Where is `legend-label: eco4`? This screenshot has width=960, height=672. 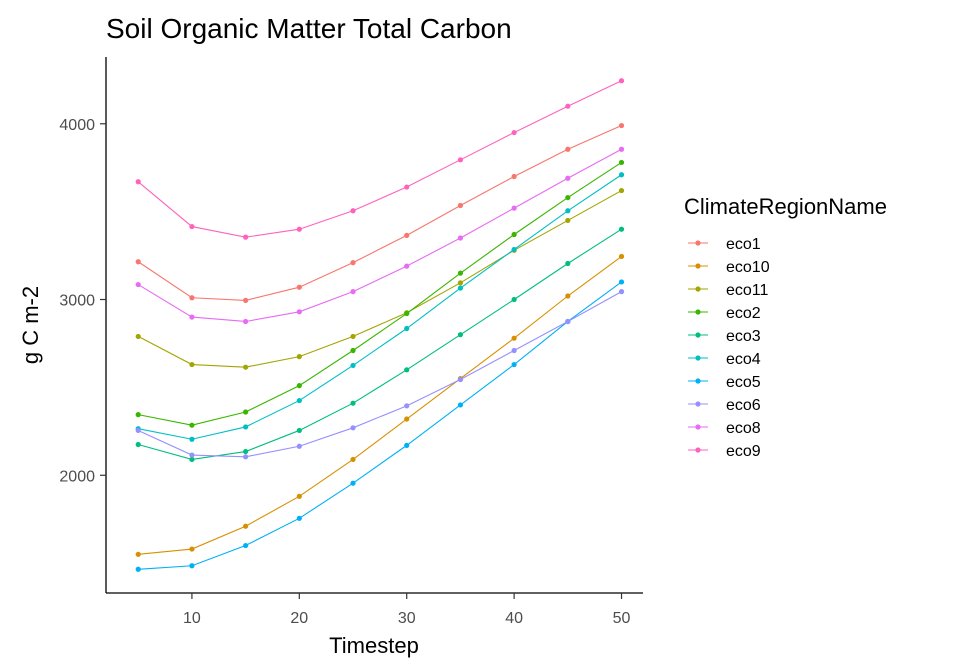 legend-label: eco4 is located at coordinates (743, 359).